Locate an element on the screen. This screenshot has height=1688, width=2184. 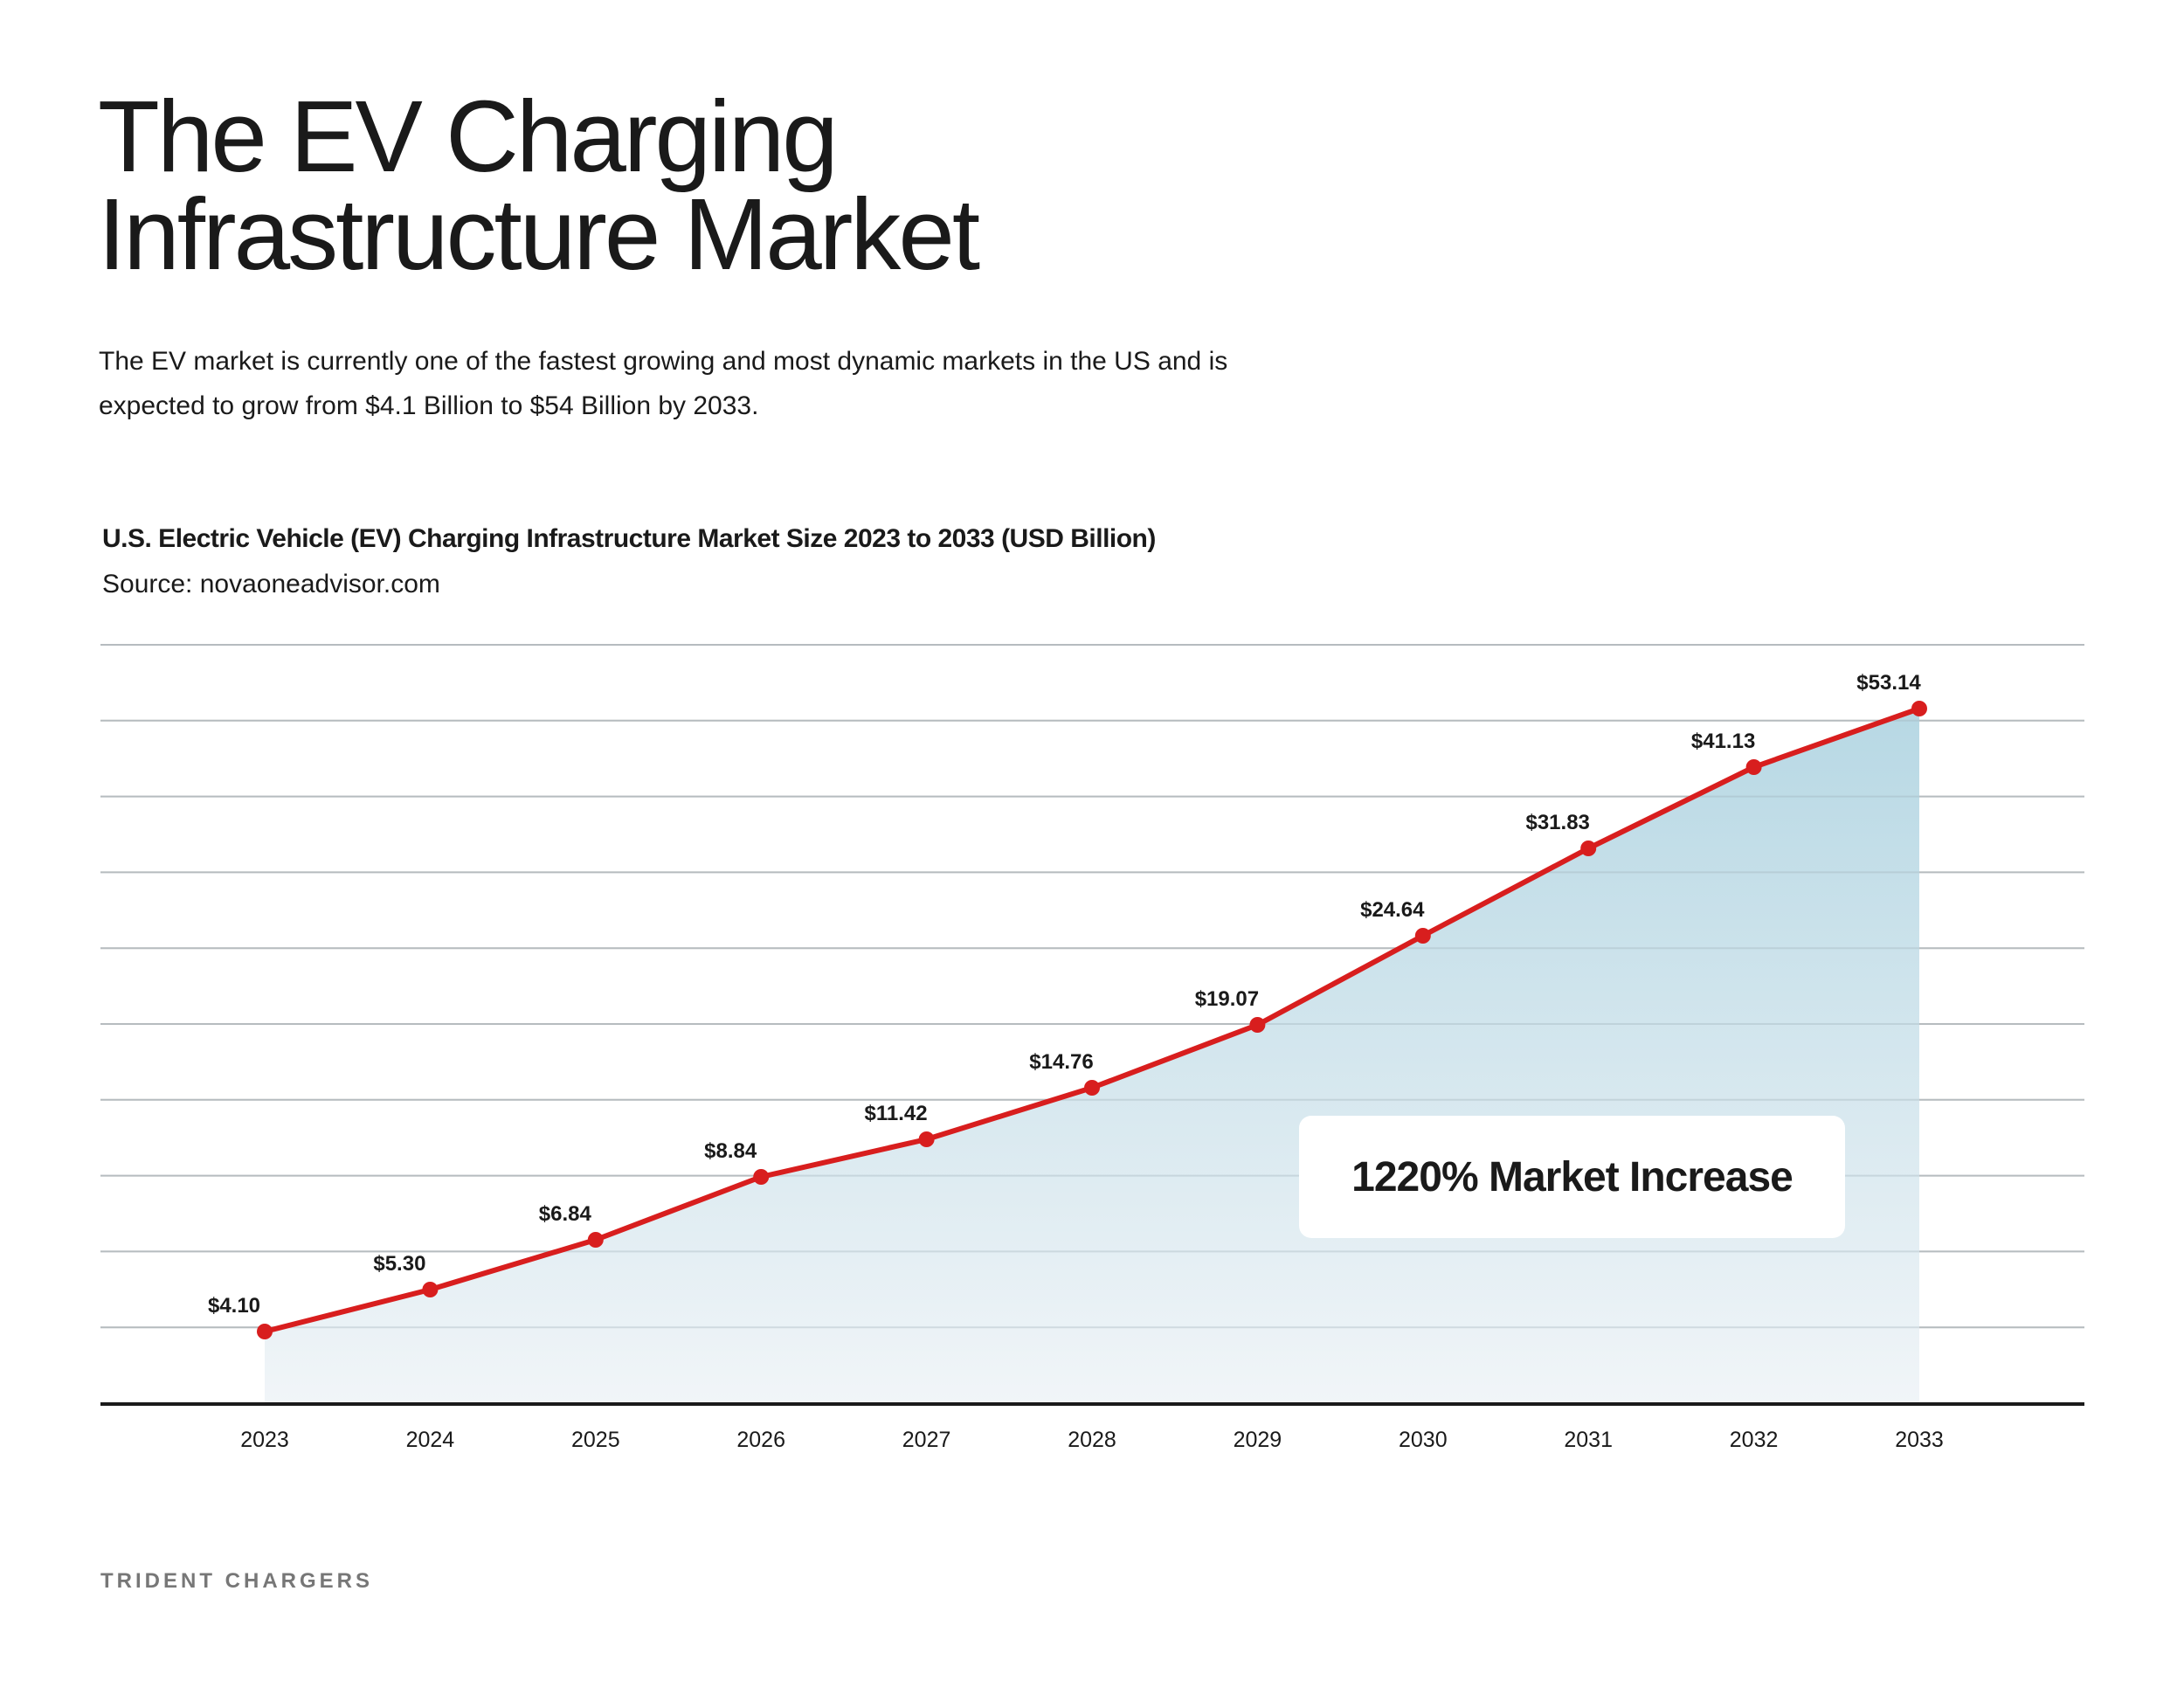
market-increase-callout: 1220% Market Increase is located at coordinates (1572, 1177).